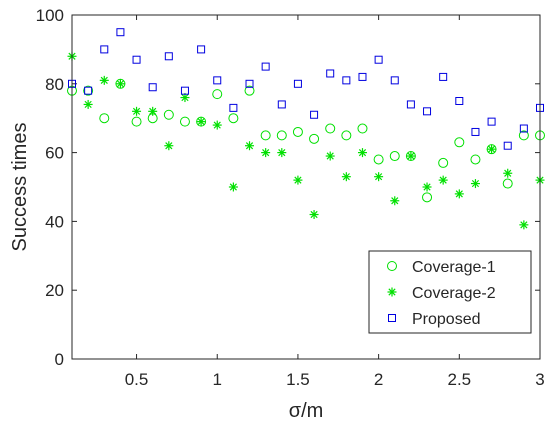 The height and width of the screenshot is (430, 550). Describe the element at coordinates (306, 411) in the screenshot. I see `x-axis-label: σ/m` at that location.